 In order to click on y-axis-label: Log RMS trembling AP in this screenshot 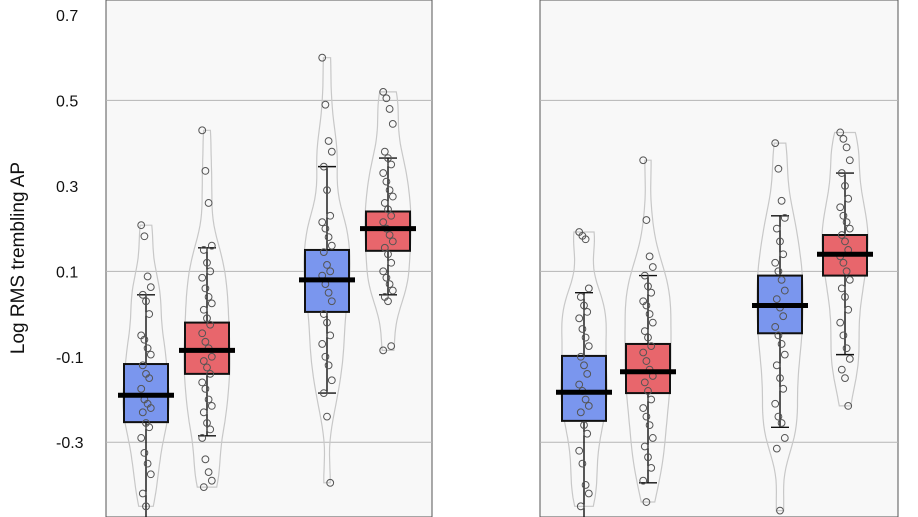, I will do `click(18, 258)`.